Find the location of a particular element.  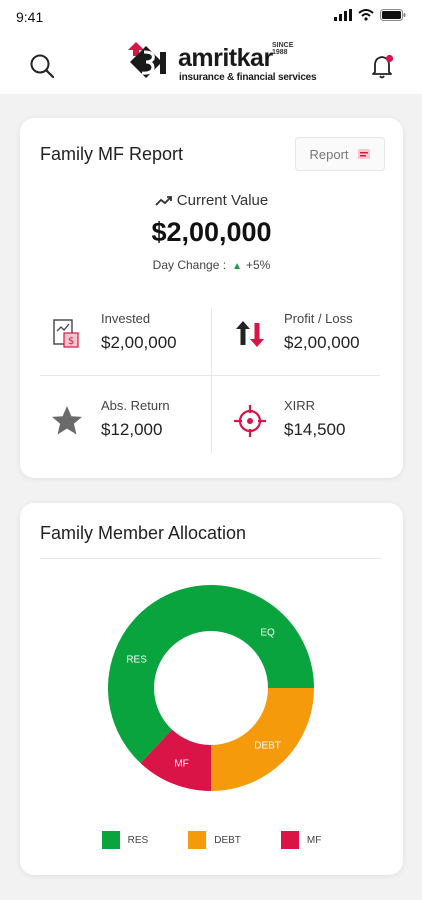

stat-label: Profit / Loss is located at coordinates (318, 318).